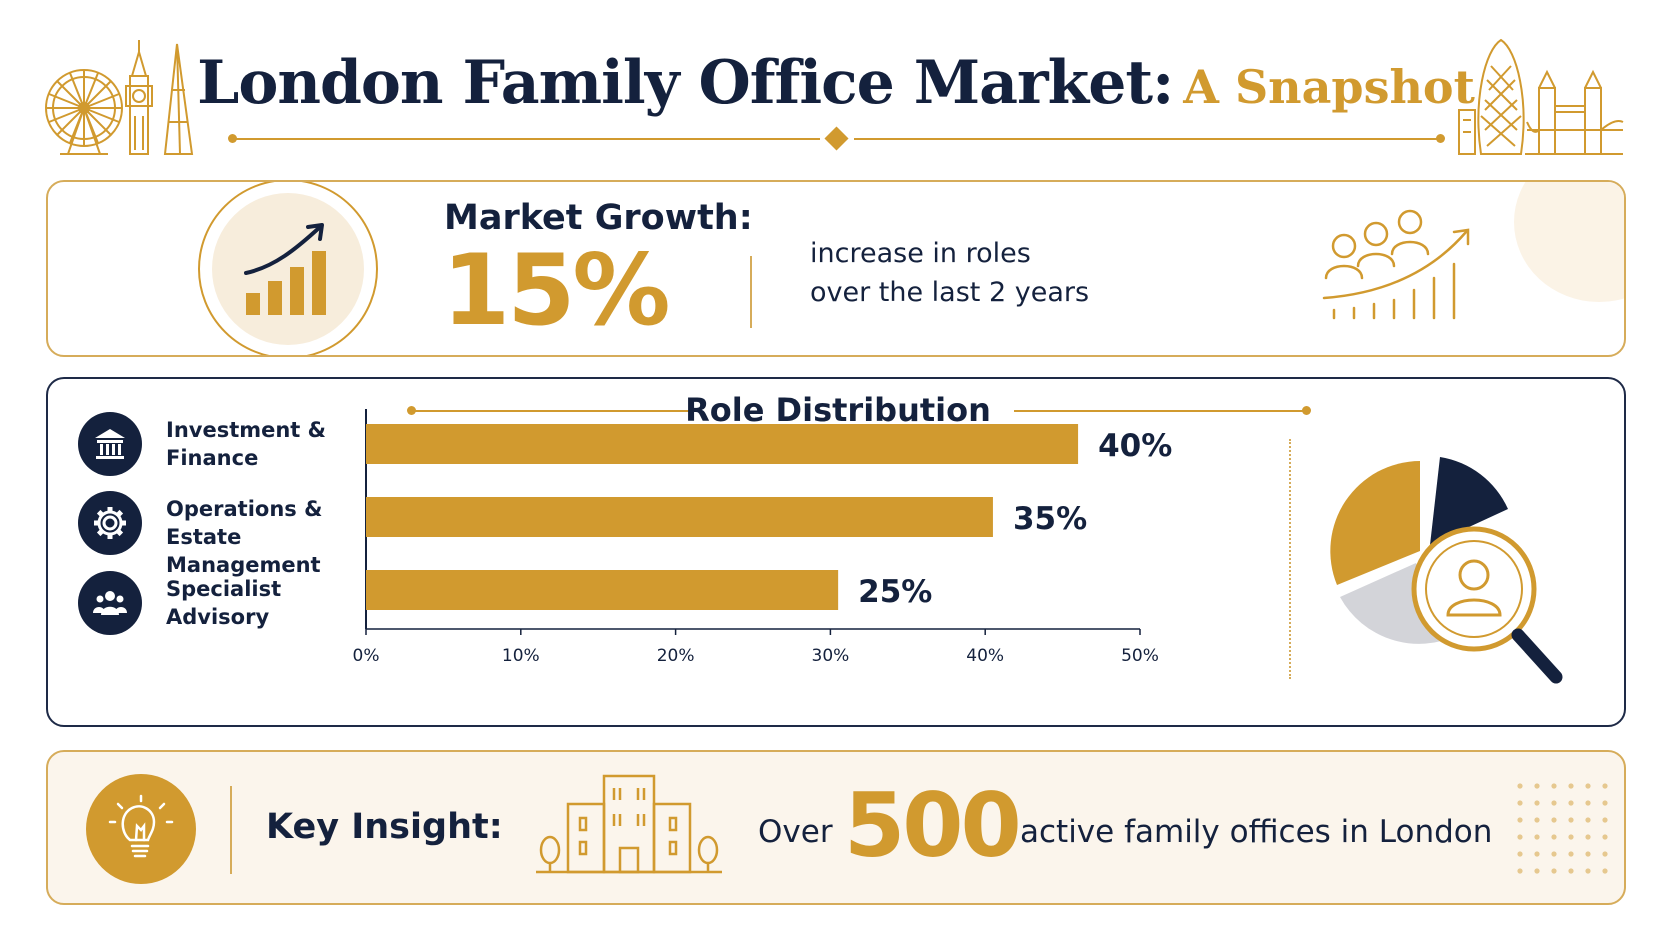 This screenshot has height=941, width=1672. Describe the element at coordinates (521, 656) in the screenshot. I see `x-tick-label: 10%` at that location.